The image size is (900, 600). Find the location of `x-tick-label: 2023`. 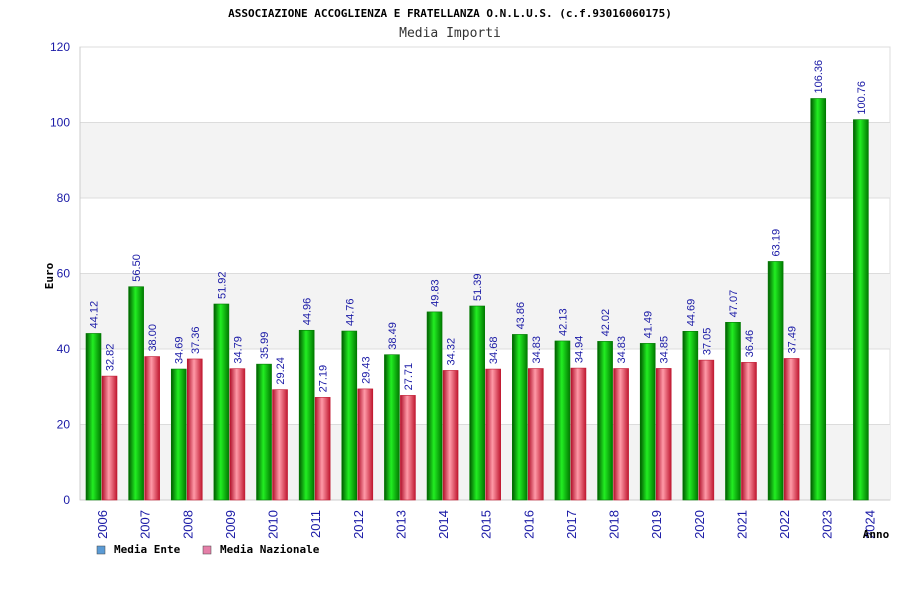

x-tick-label: 2023 is located at coordinates (827, 524).